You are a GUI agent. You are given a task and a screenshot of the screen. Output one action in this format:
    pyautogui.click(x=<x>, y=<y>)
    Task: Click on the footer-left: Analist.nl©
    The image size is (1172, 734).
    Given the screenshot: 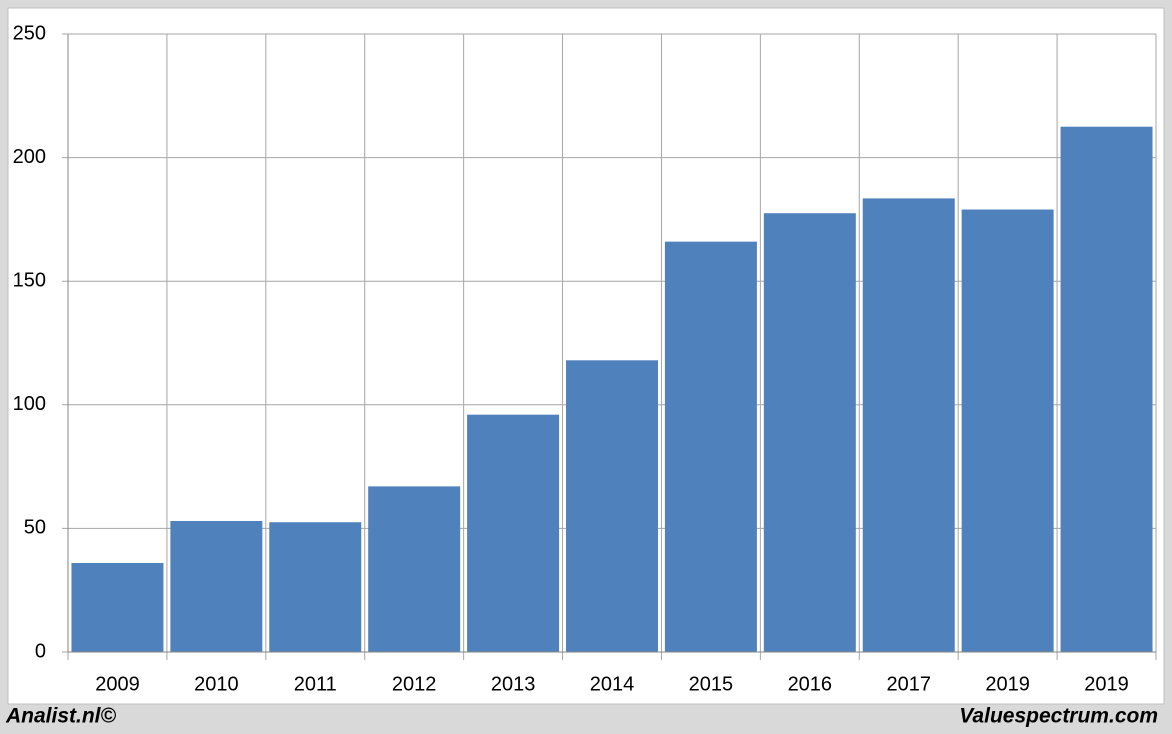 What is the action you would take?
    pyautogui.click(x=61, y=716)
    